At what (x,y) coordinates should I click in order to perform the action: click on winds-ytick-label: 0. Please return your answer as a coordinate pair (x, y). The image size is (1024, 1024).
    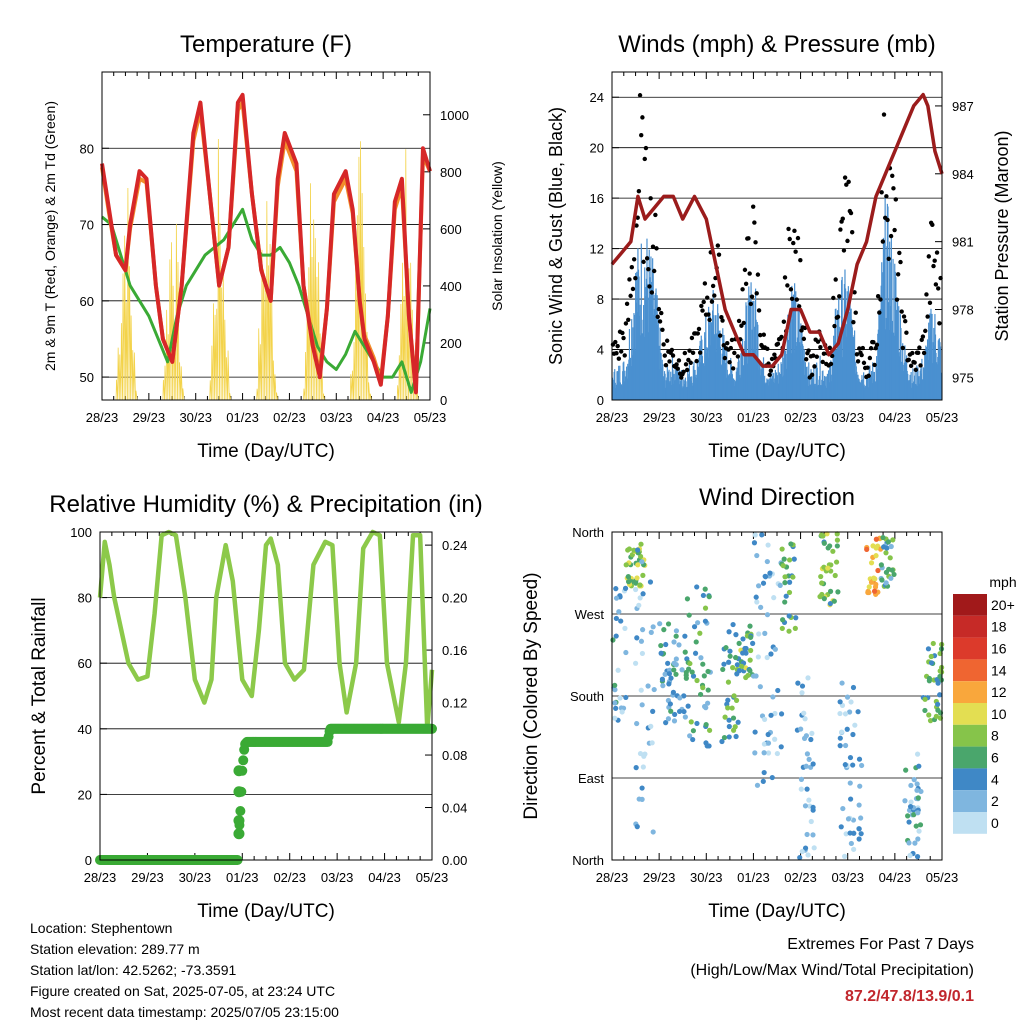
    Looking at the image, I should click on (600, 400).